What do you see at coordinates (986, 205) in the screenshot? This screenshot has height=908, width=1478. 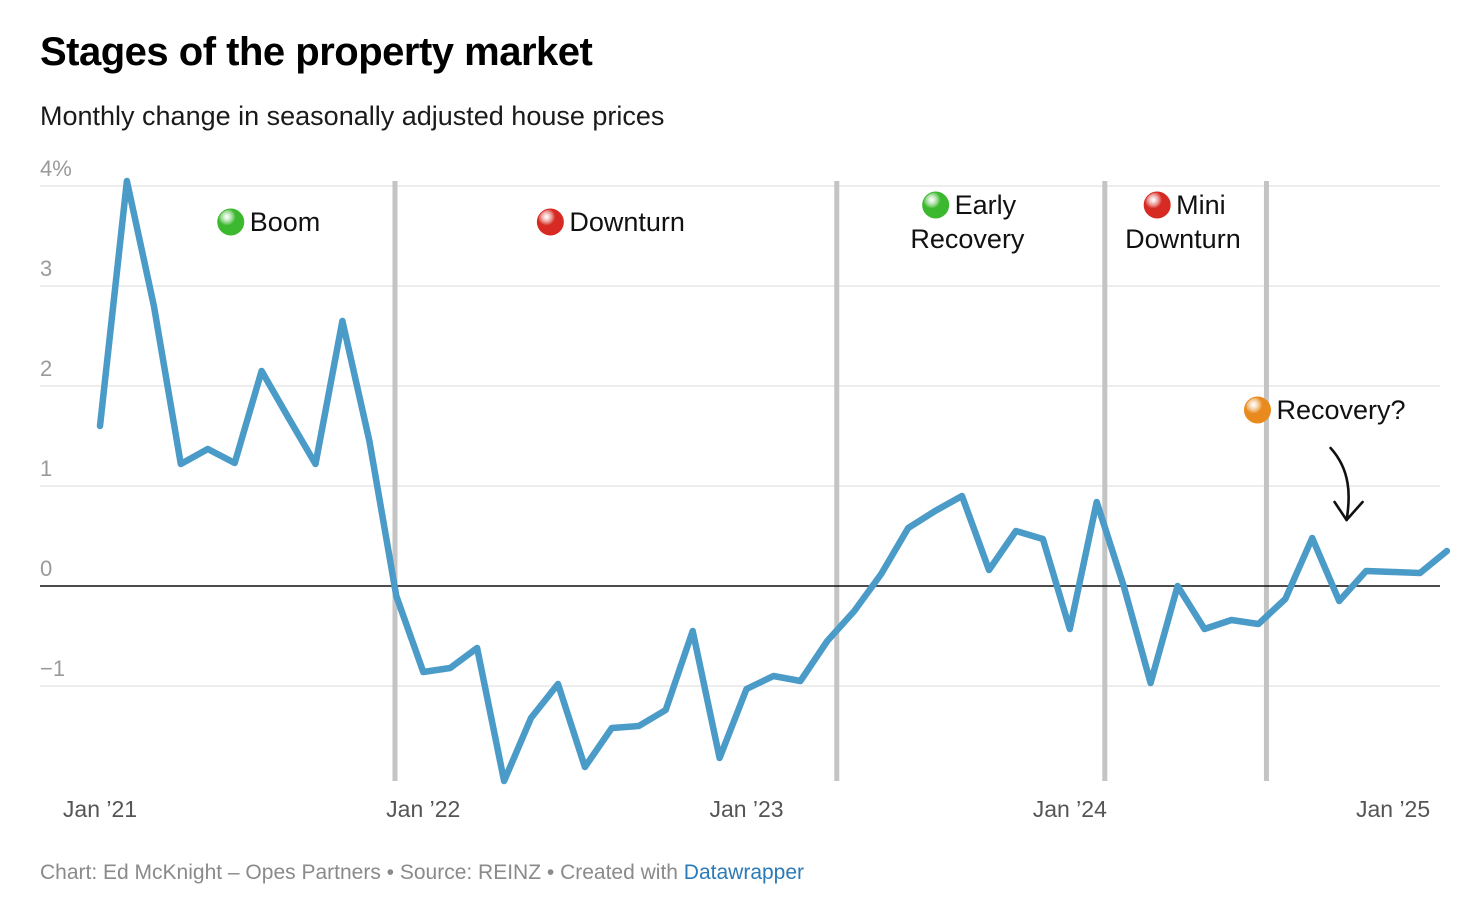 I see `stage-label-text: Early` at bounding box center [986, 205].